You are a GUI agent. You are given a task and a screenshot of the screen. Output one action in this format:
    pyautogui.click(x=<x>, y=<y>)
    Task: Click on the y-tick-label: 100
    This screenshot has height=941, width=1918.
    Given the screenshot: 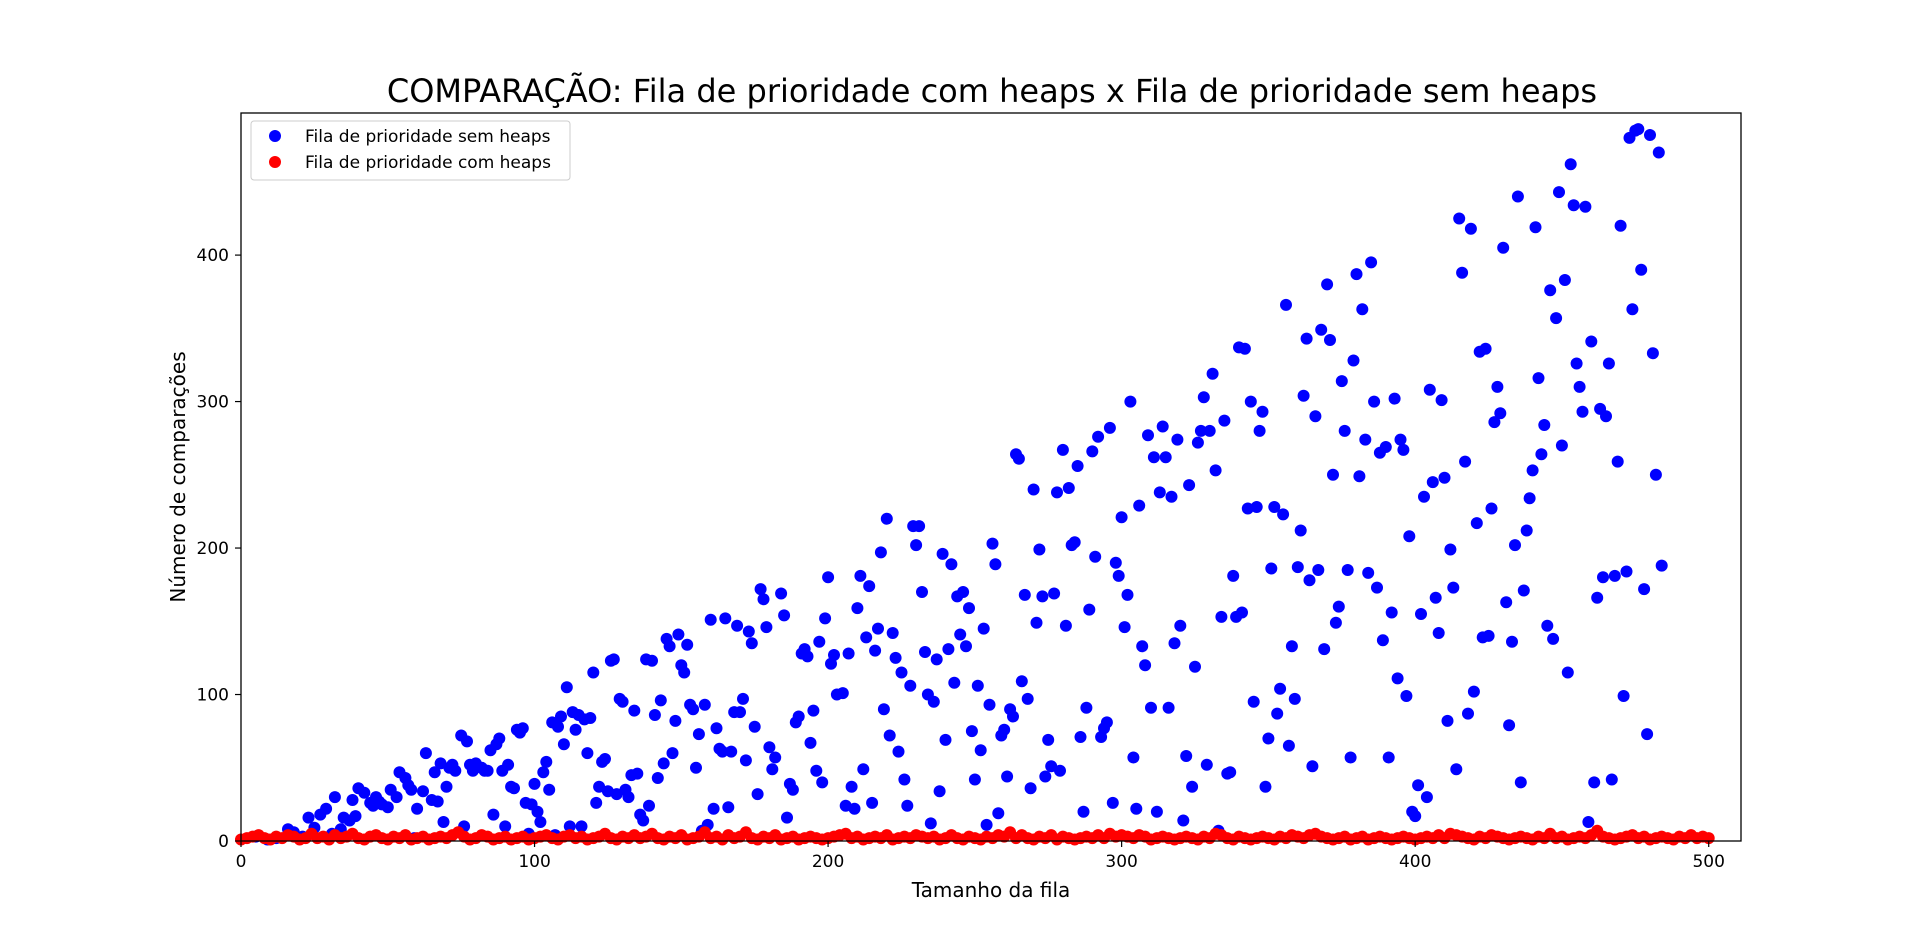 What is the action you would take?
    pyautogui.click(x=213, y=696)
    